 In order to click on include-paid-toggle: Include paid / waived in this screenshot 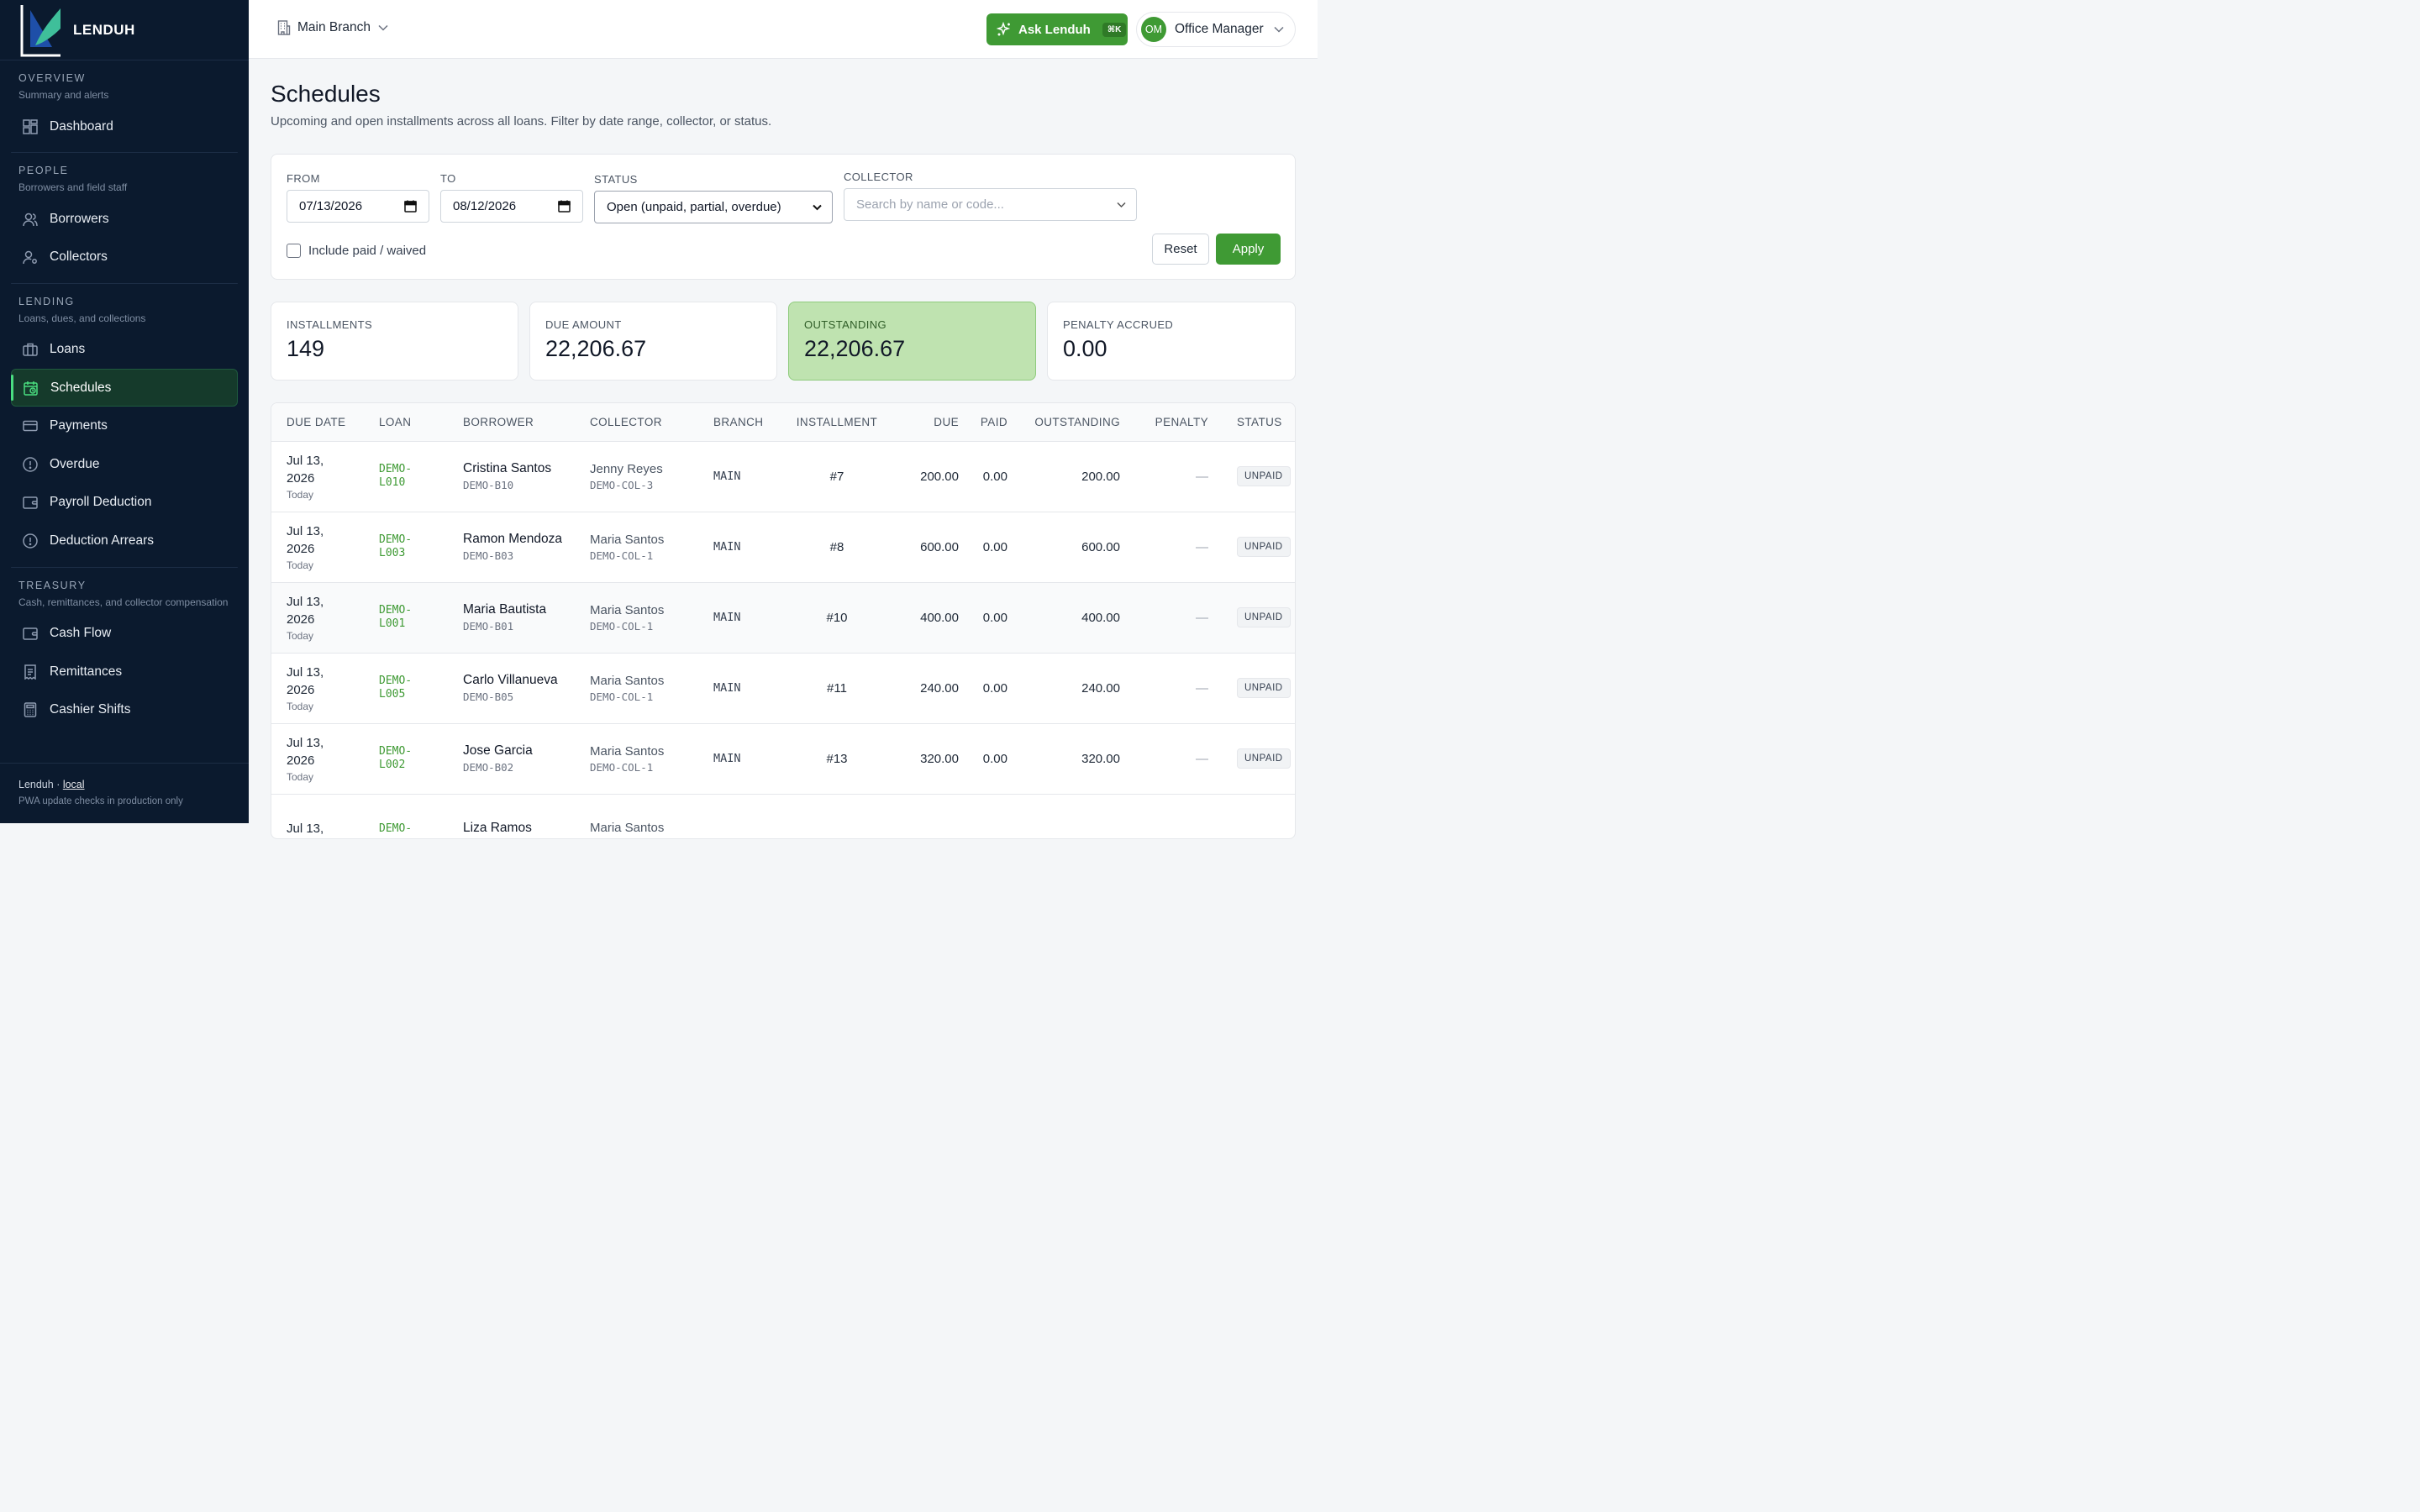, I will do `click(356, 251)`.